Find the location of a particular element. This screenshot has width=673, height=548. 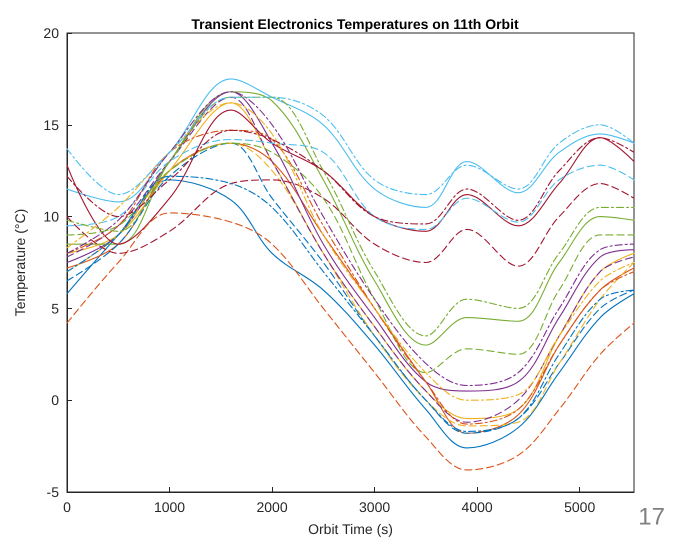

x-tick-label: 4000 is located at coordinates (477, 507).